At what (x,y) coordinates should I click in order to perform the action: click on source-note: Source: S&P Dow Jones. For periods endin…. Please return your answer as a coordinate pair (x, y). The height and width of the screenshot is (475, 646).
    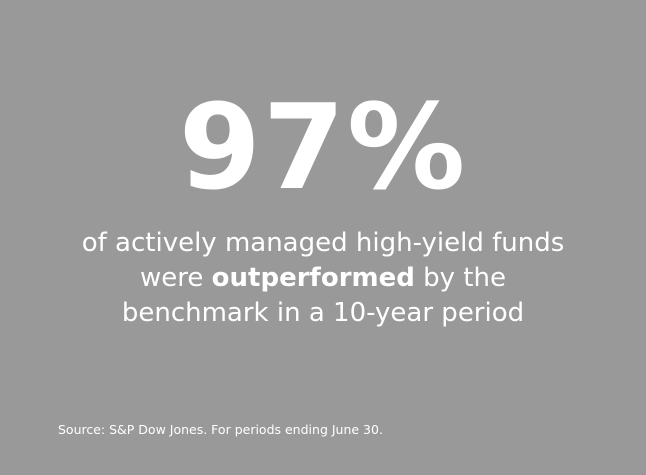
    Looking at the image, I should click on (220, 429).